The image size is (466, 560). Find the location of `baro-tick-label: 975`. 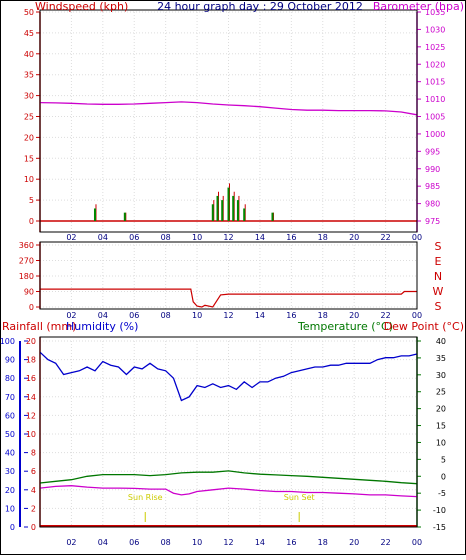

baro-tick-label: 975 is located at coordinates (432, 221).